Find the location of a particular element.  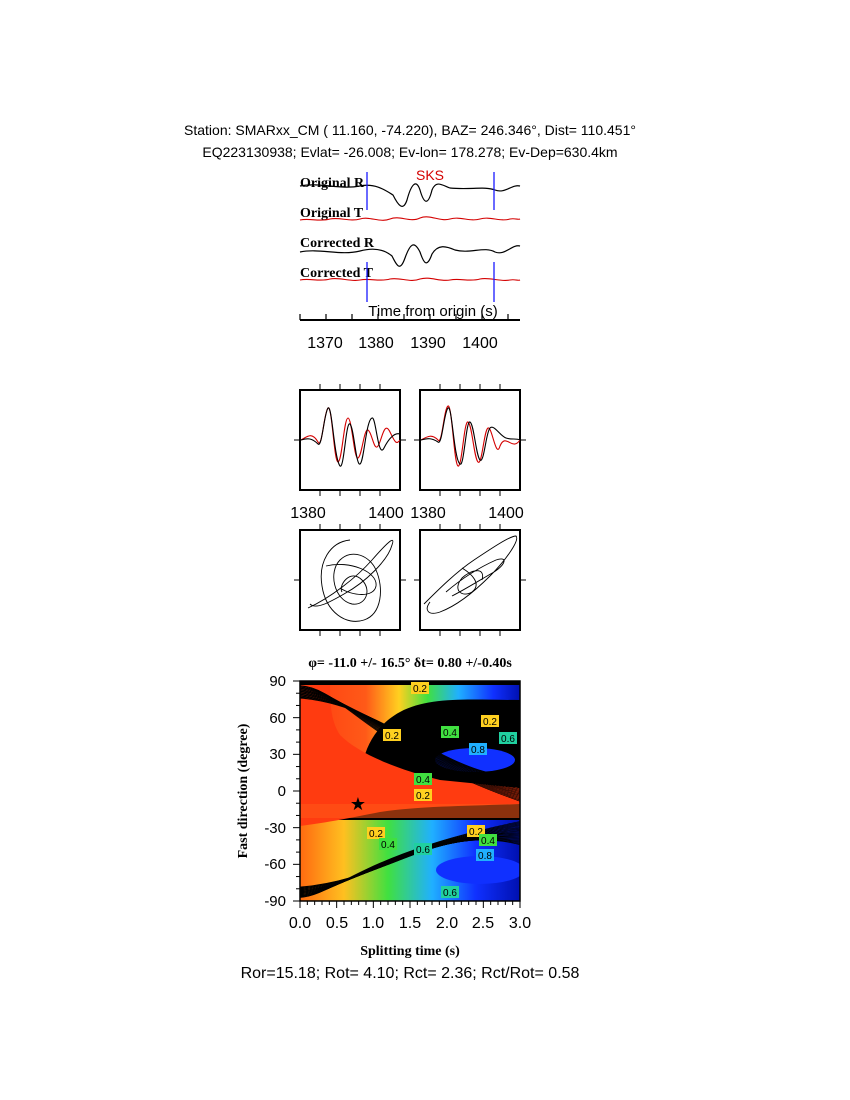

ytick-minus60: -60 is located at coordinates (275, 864).